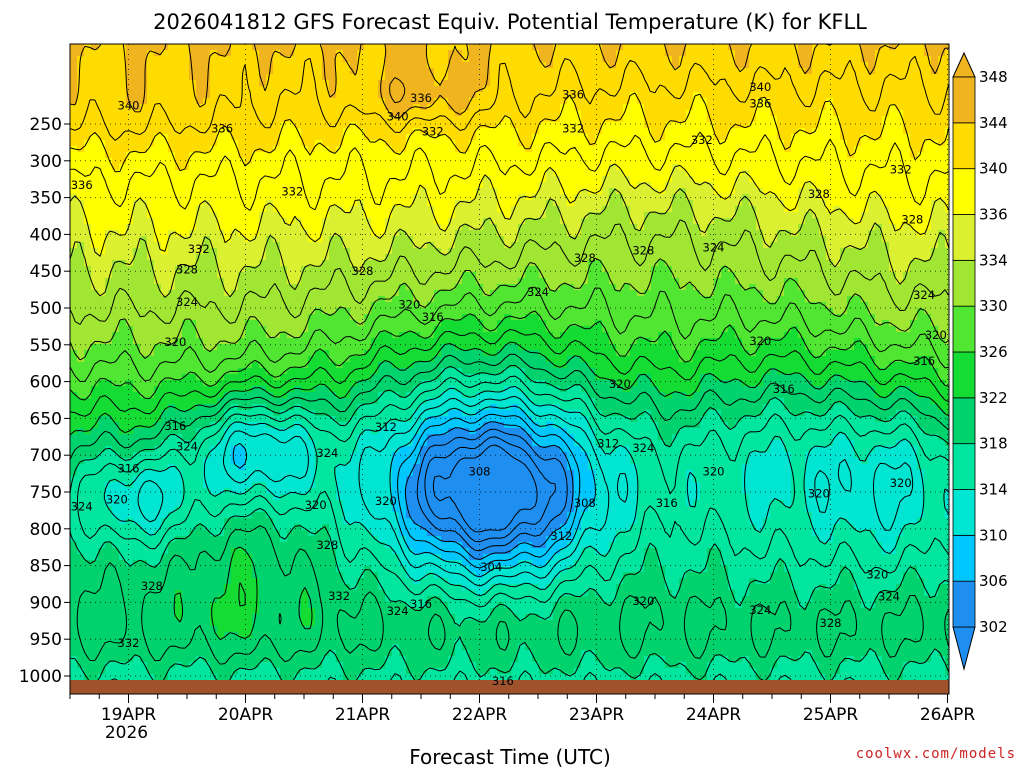 This screenshot has height=768, width=1024. I want to click on colorbar-label: 340, so click(993, 169).